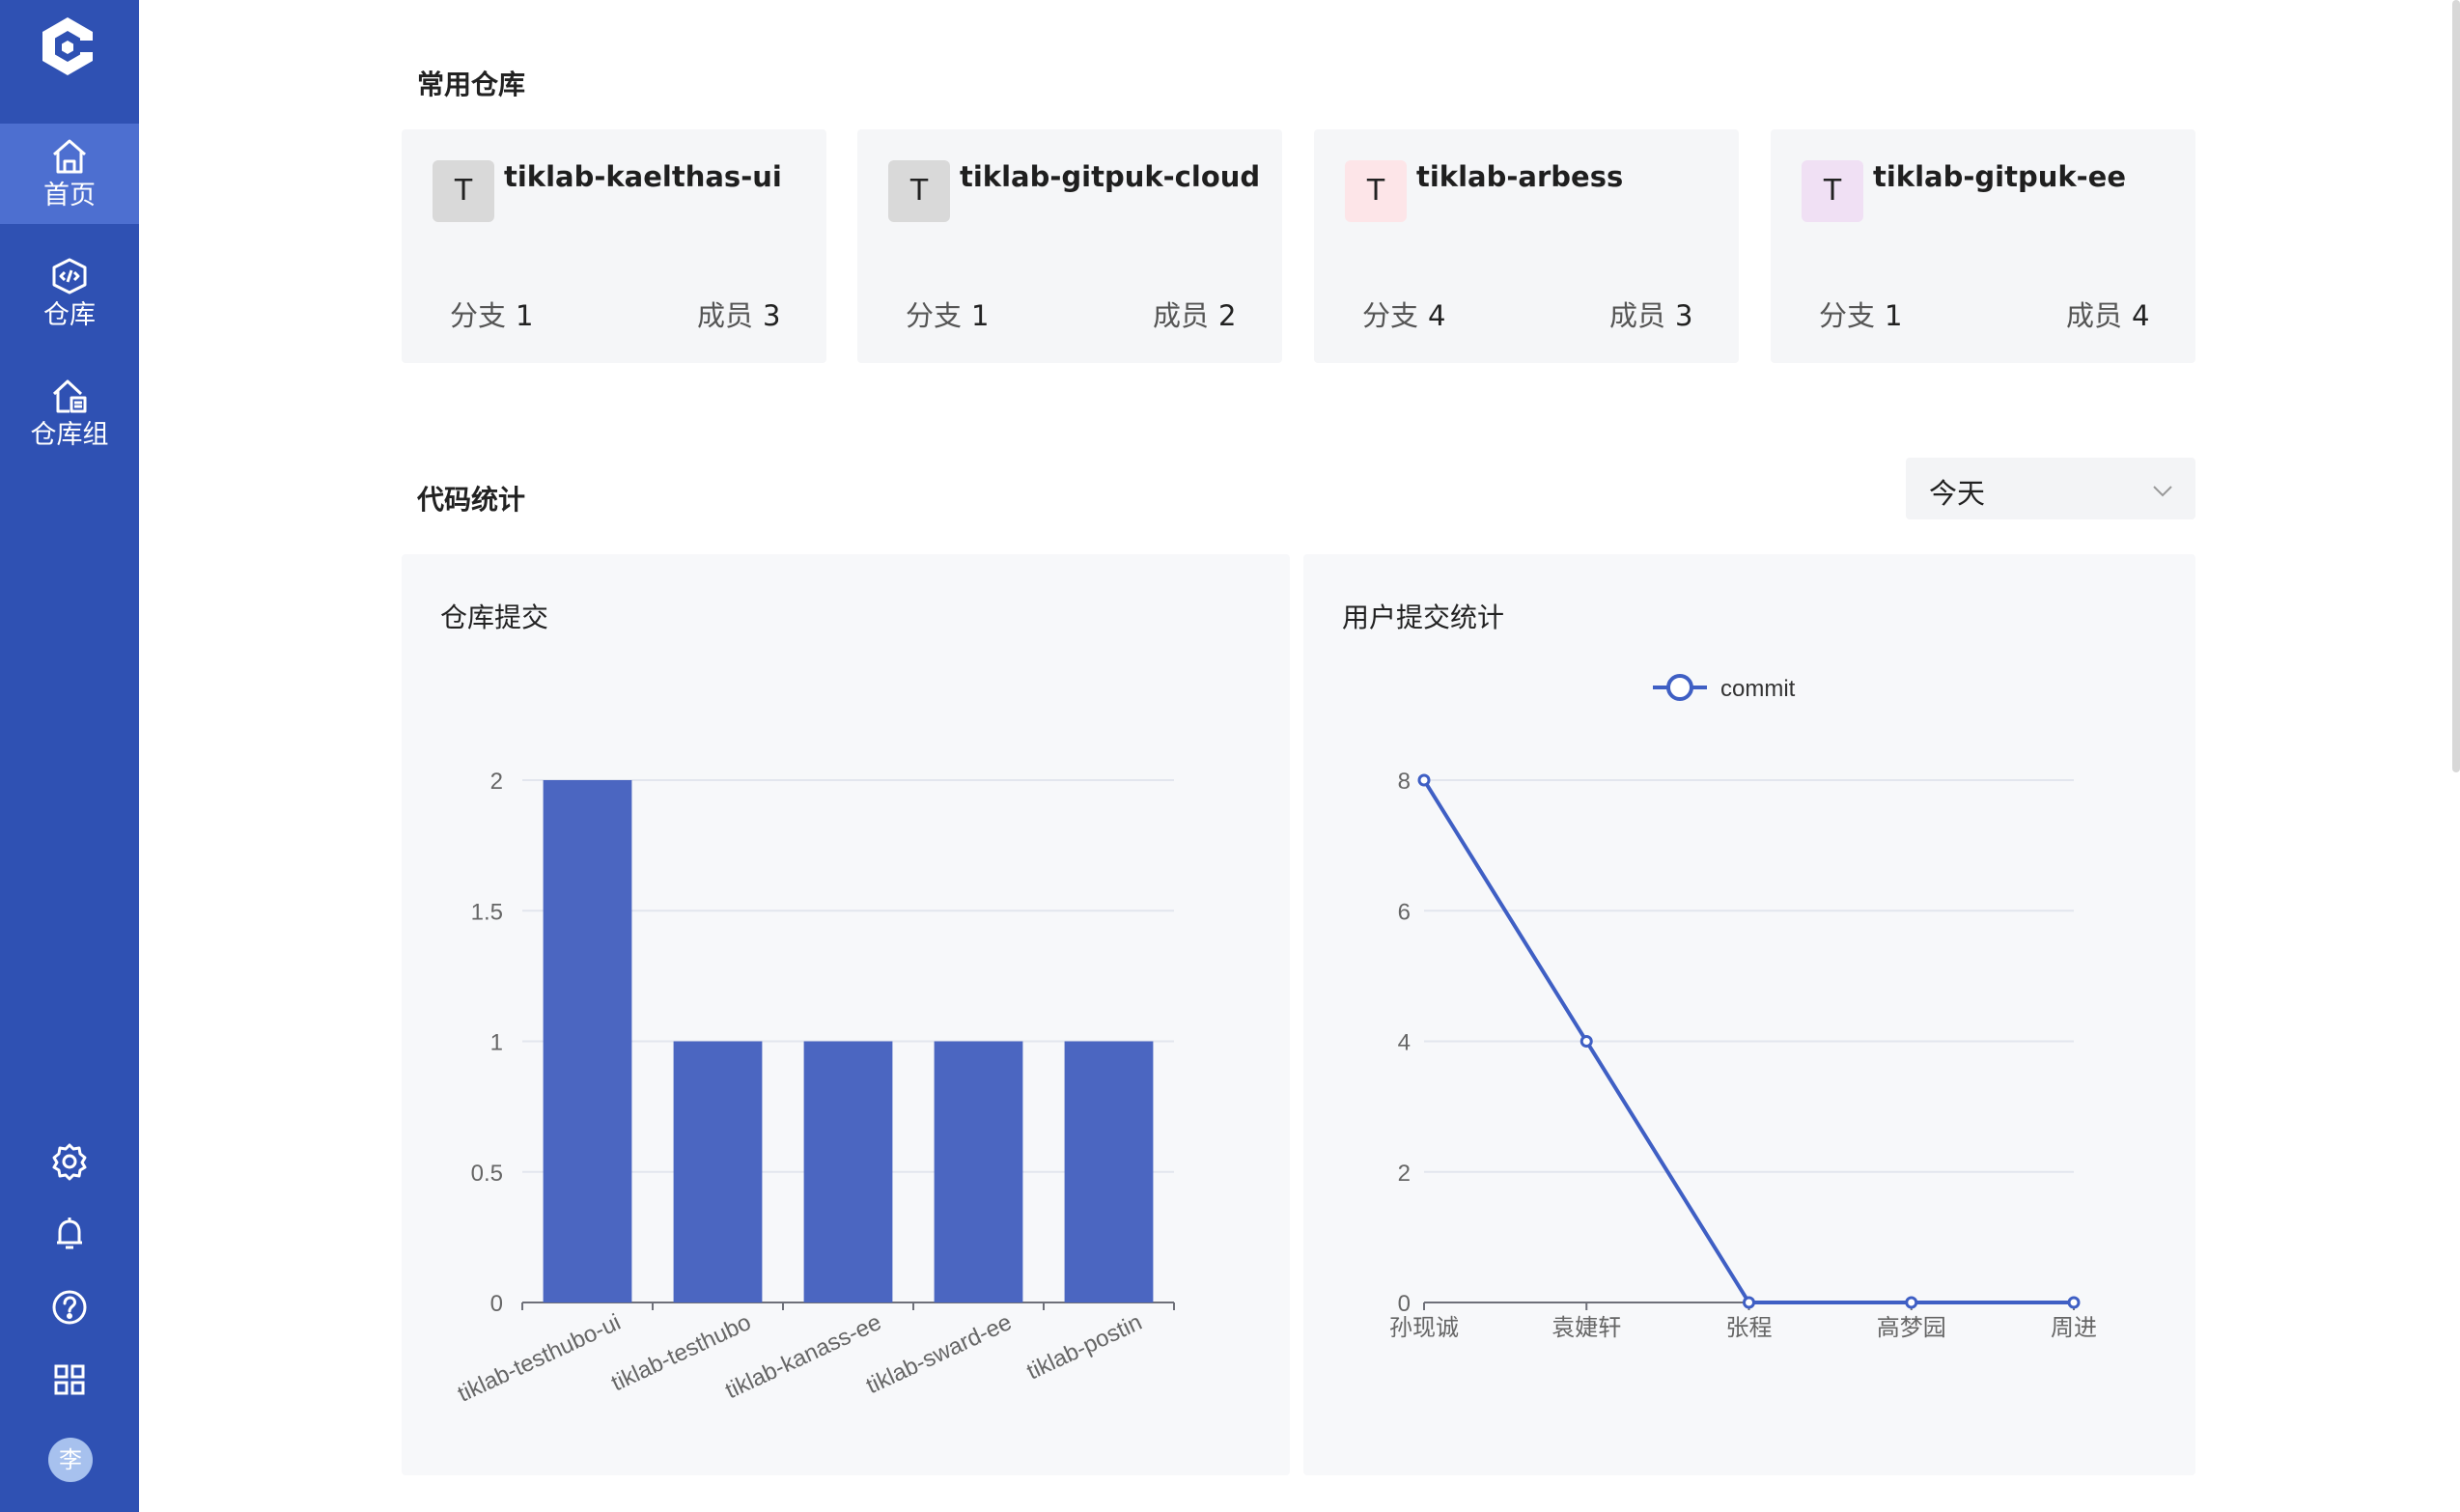  Describe the element at coordinates (1405, 1043) in the screenshot. I see `y-tick-label: 4` at that location.